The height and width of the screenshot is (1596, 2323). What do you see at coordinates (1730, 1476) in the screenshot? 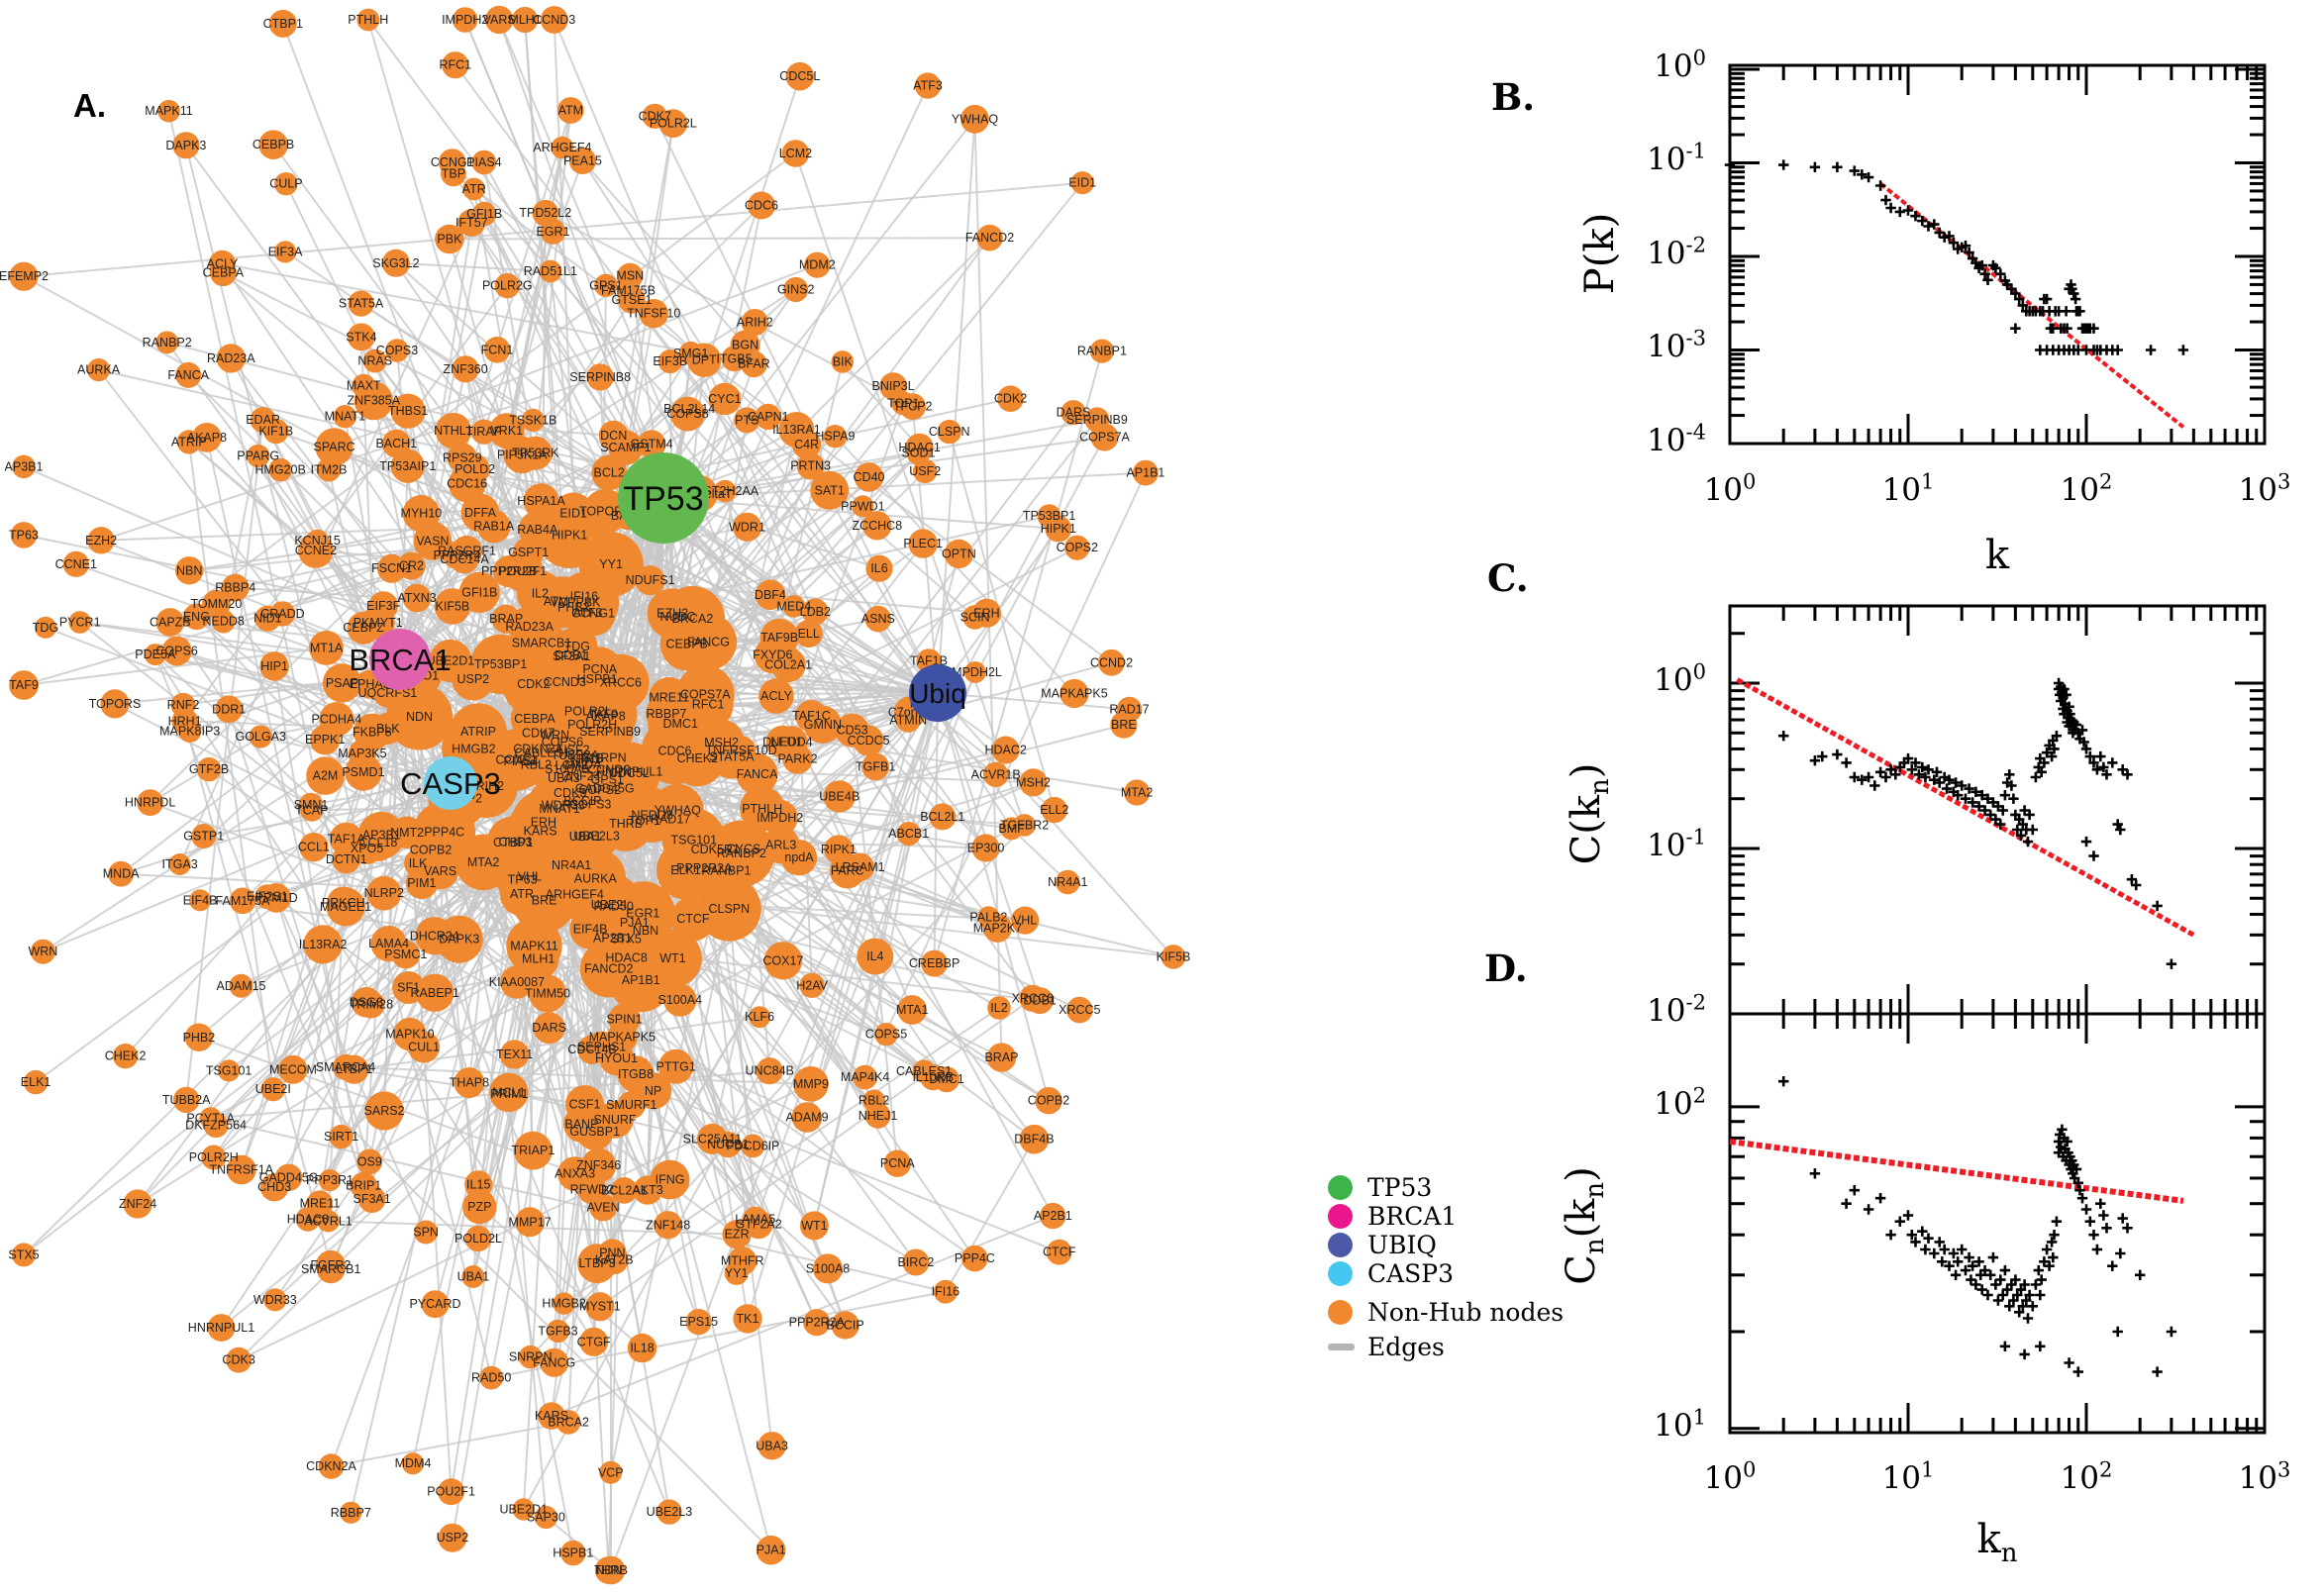
I see `d-xtick-0: 100` at bounding box center [1730, 1476].